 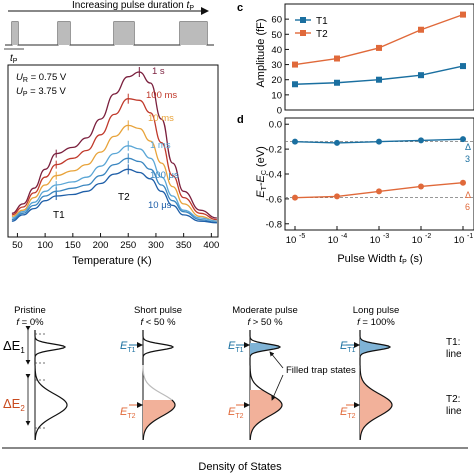 What do you see at coordinates (236, 347) in the screenshot?
I see `et1-label-moderate: ET1` at bounding box center [236, 347].